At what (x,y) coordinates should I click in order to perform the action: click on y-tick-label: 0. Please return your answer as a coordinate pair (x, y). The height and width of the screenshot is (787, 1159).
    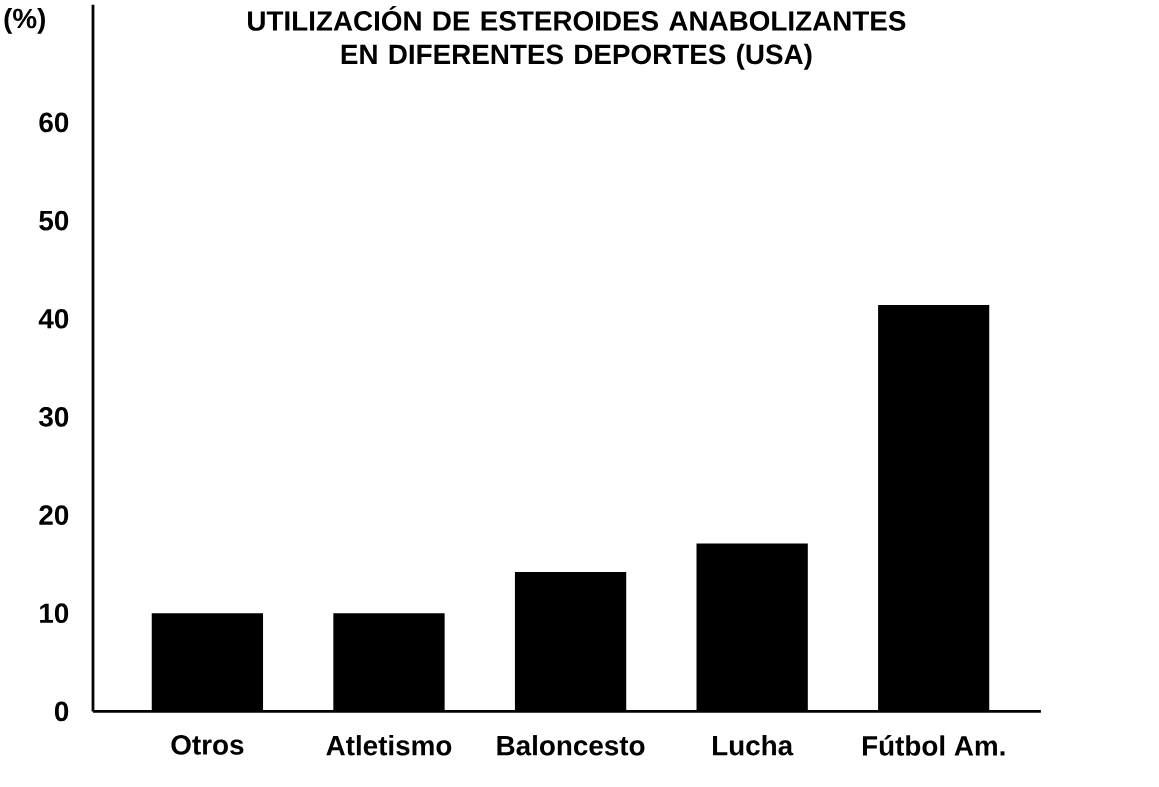
    Looking at the image, I should click on (61, 711).